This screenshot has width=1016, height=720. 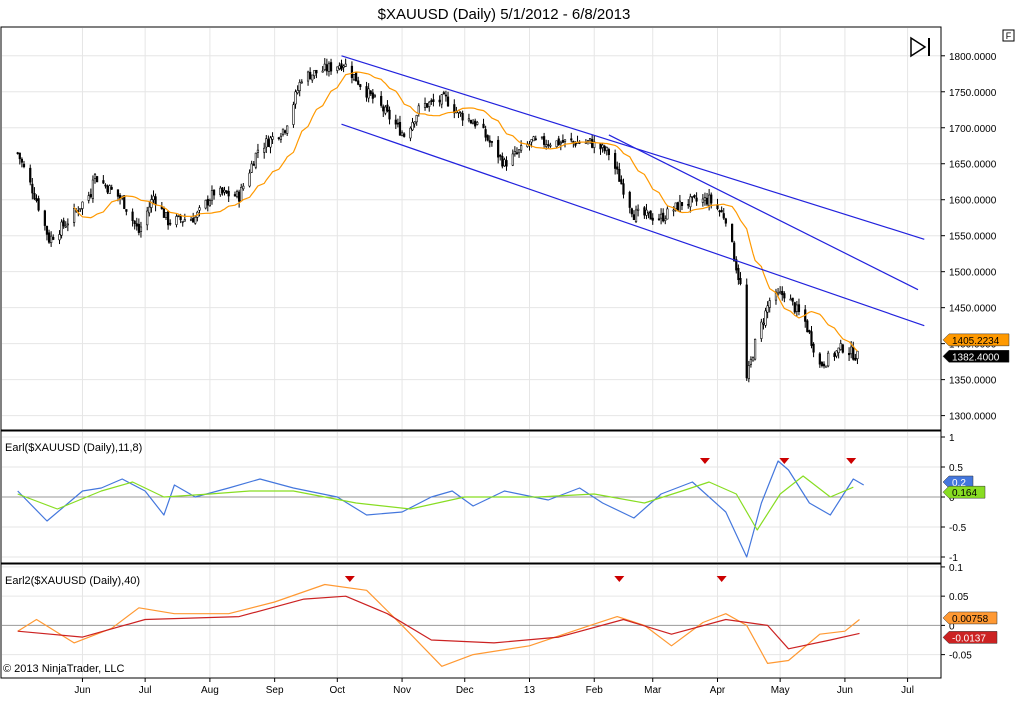 What do you see at coordinates (976, 356) in the screenshot?
I see `last-close-tag-shape` at bounding box center [976, 356].